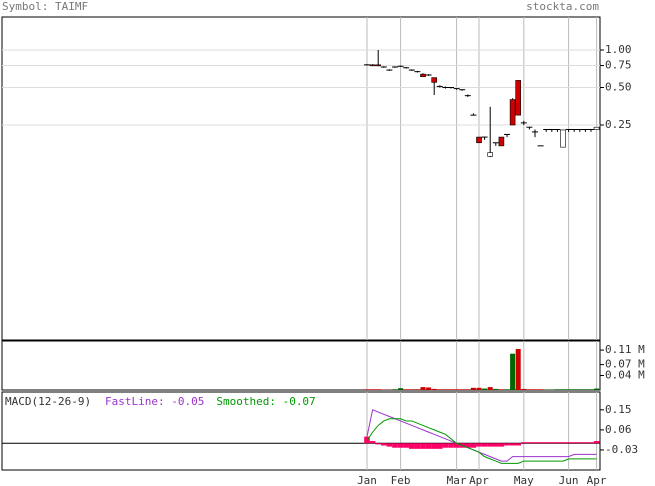 Image resolution: width=655 pixels, height=486 pixels. What do you see at coordinates (562, 6) in the screenshot?
I see `site: stockta.com` at bounding box center [562, 6].